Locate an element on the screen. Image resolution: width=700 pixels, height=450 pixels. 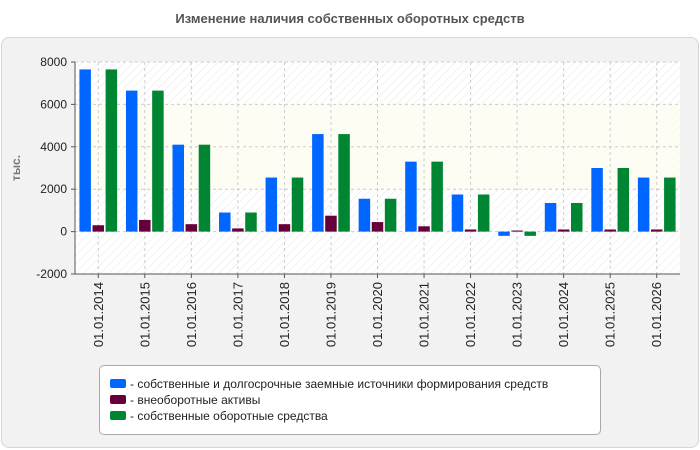
x-tick-label: 01.01.2021 is located at coordinates (424, 314).